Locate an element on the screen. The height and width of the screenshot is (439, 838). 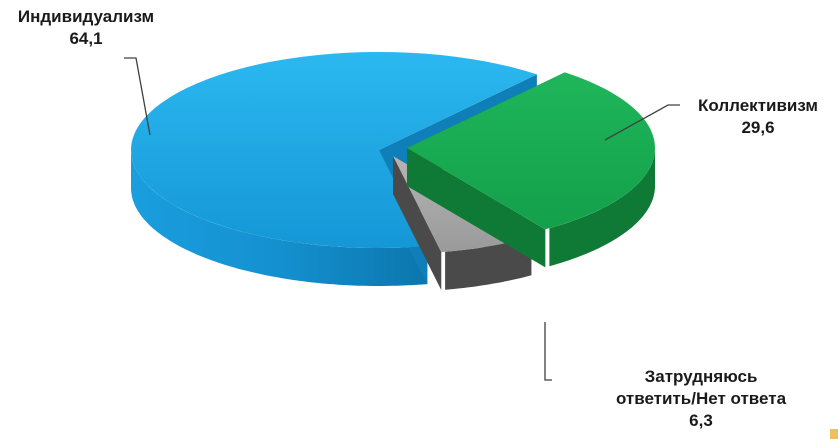
label-no-answer: Затрудняюсь ответить/Нет ответа 6,3 is located at coordinates (701, 399).